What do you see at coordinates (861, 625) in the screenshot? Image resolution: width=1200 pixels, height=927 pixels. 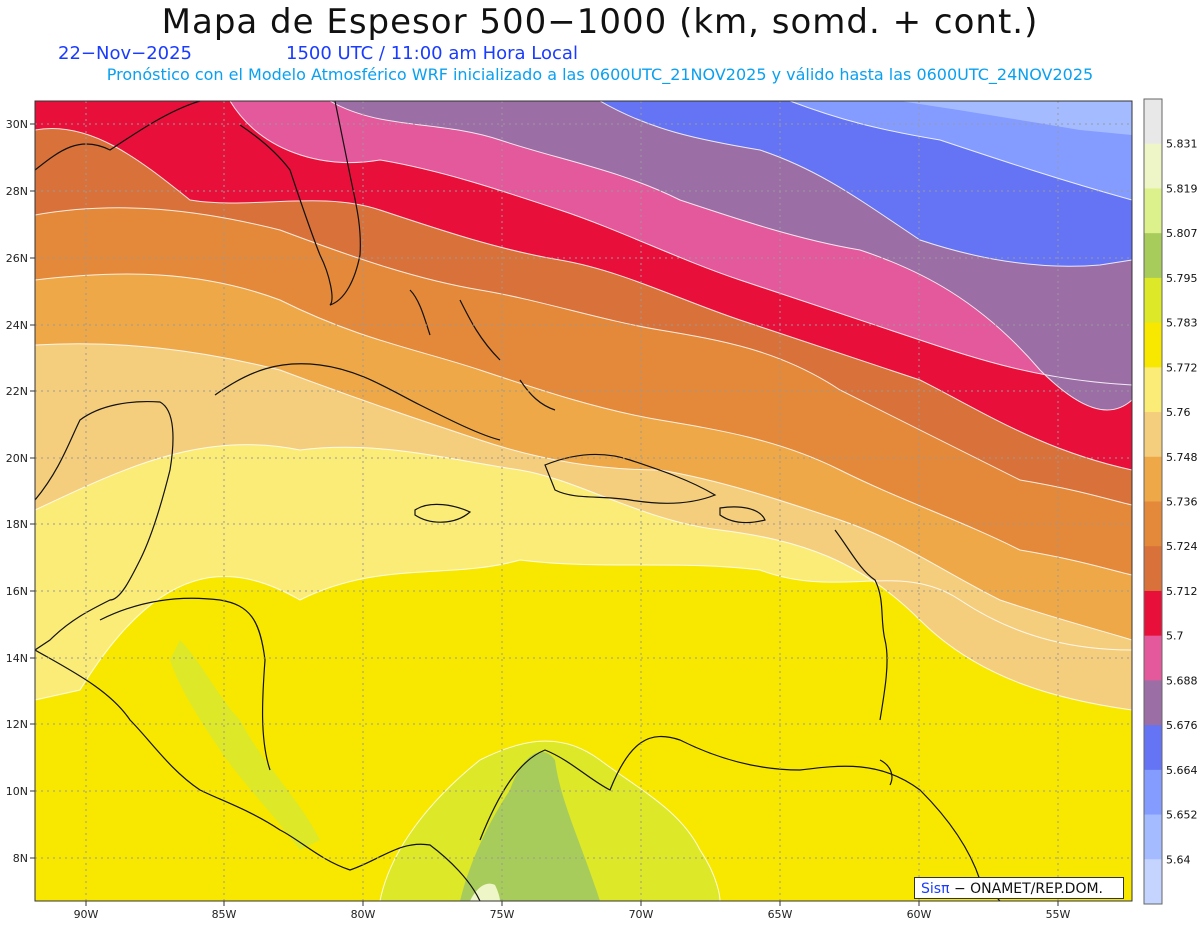 I see `coast-lesser-antilles` at bounding box center [861, 625].